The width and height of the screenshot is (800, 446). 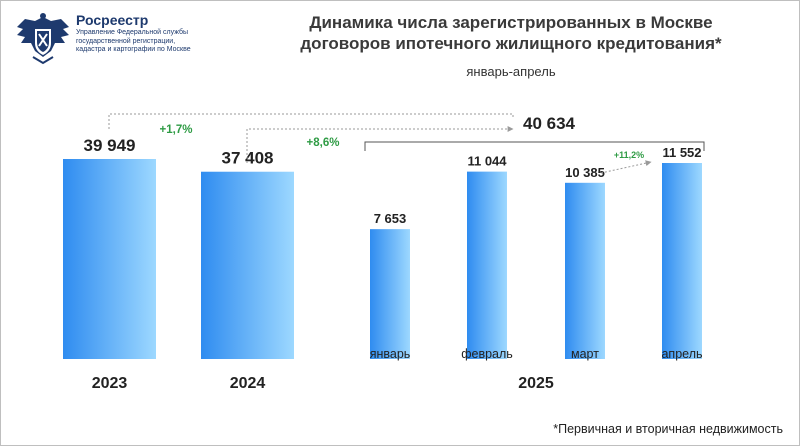 What do you see at coordinates (390, 218) in the screenshot?
I see `bar-value-label-month-1: 7 653` at bounding box center [390, 218].